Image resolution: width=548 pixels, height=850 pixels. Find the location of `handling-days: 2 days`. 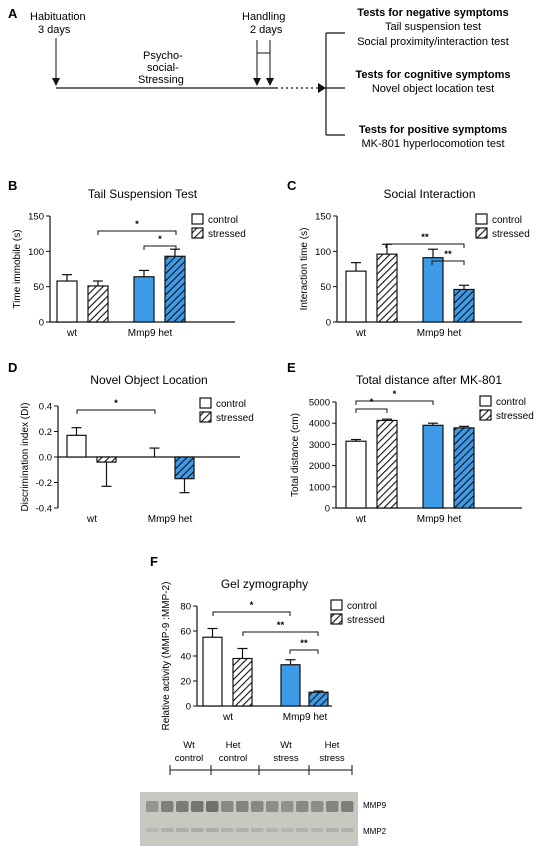

handling-days: 2 days is located at coordinates (266, 30).